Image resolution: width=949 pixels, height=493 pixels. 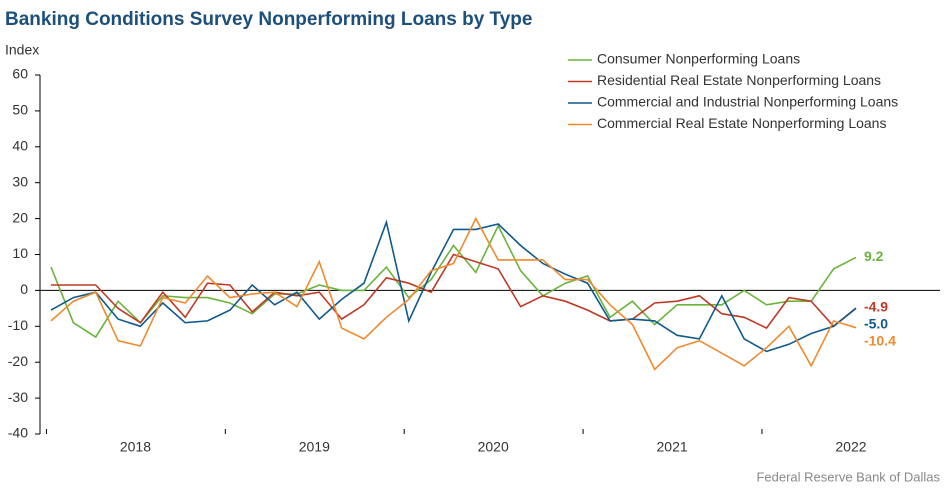 What do you see at coordinates (18, 397) in the screenshot?
I see `y-tick-label: -30` at bounding box center [18, 397].